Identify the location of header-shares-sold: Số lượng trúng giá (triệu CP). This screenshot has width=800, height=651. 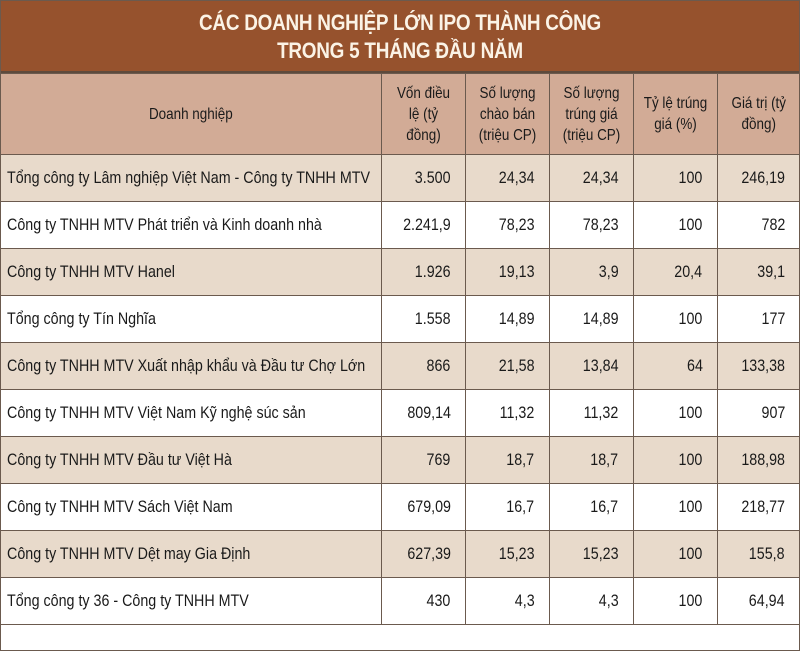
(591, 114).